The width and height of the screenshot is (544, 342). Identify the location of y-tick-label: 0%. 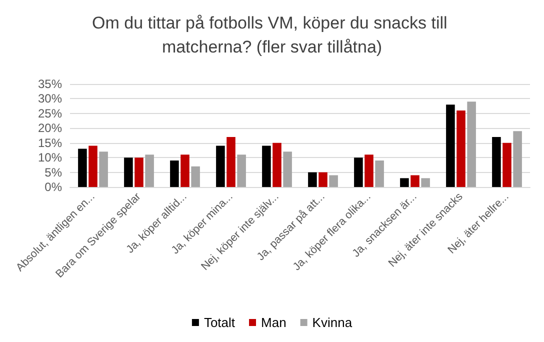
(53, 187).